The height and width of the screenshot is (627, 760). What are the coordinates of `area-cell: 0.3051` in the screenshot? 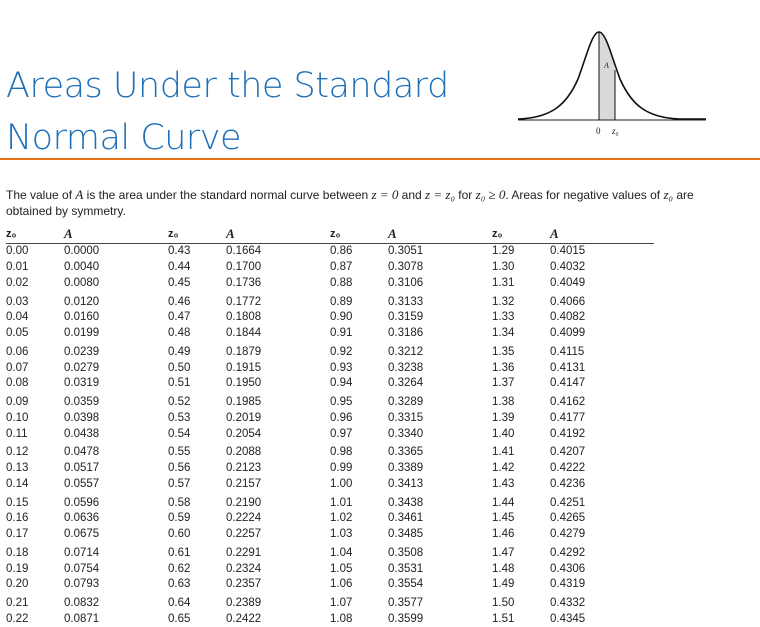 It's located at (440, 252).